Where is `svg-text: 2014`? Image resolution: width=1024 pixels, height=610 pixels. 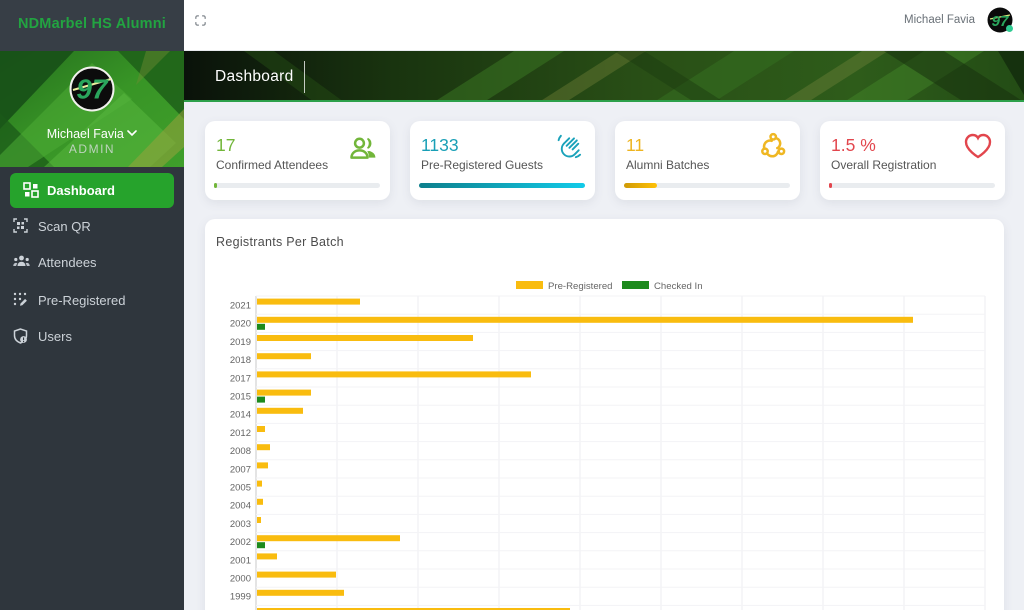
svg-text: 2014 is located at coordinates (240, 415).